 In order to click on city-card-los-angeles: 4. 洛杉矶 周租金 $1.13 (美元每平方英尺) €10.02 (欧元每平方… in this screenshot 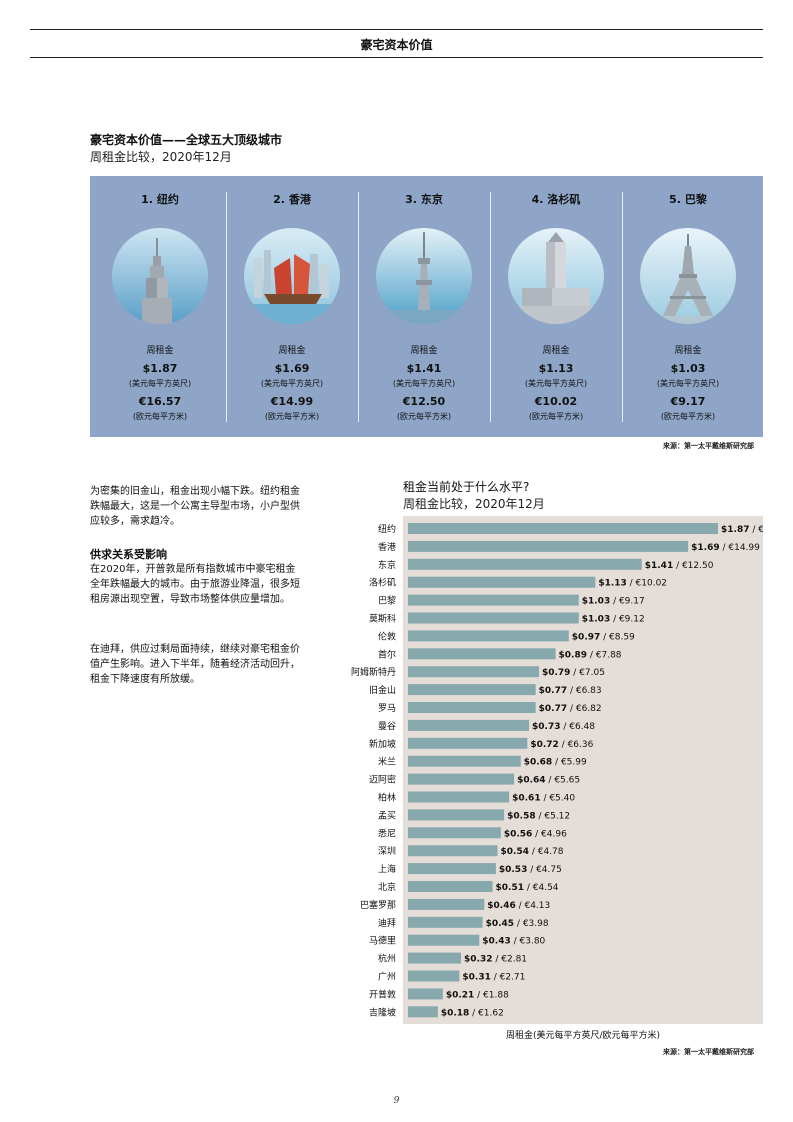, I will do `click(556, 306)`.